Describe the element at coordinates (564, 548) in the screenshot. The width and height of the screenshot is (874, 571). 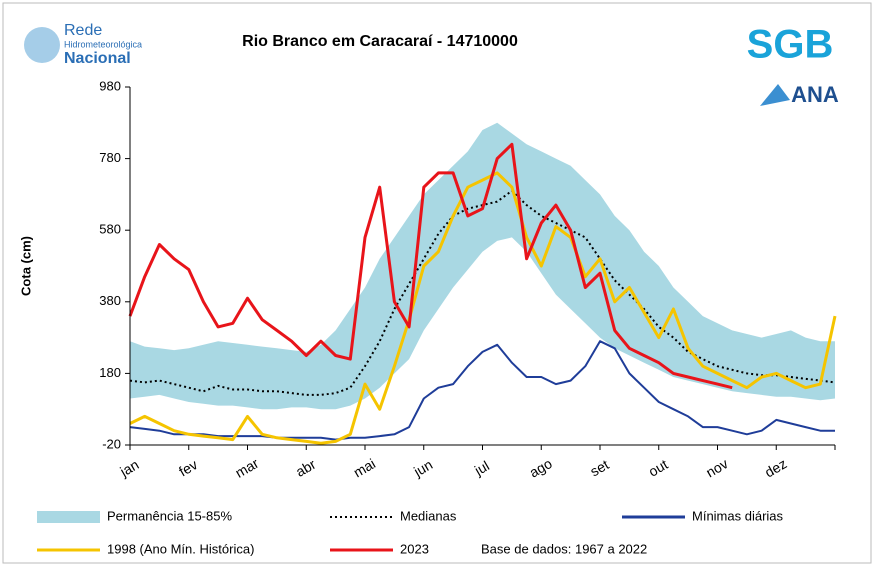
I see `annotation: Base de dados: 1967 a 2022` at that location.